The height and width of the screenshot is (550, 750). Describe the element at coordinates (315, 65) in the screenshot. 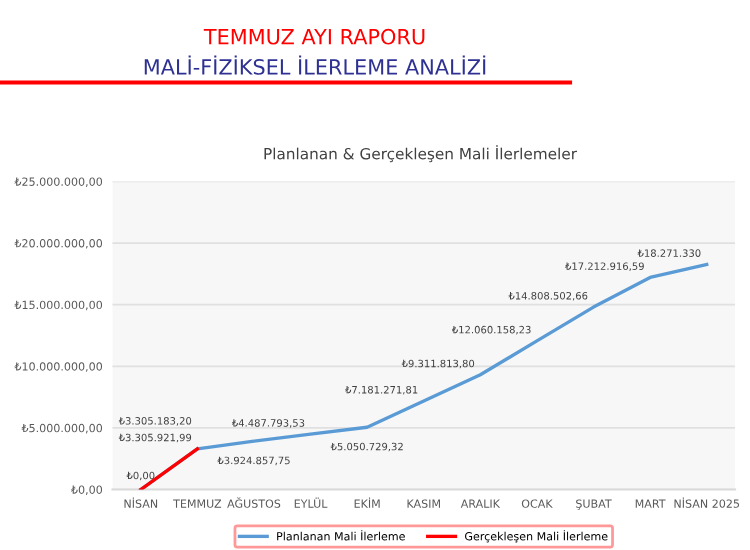

I see `text: MALİ-FİZİKSEL İLERLEME ANALİZİ` at that location.